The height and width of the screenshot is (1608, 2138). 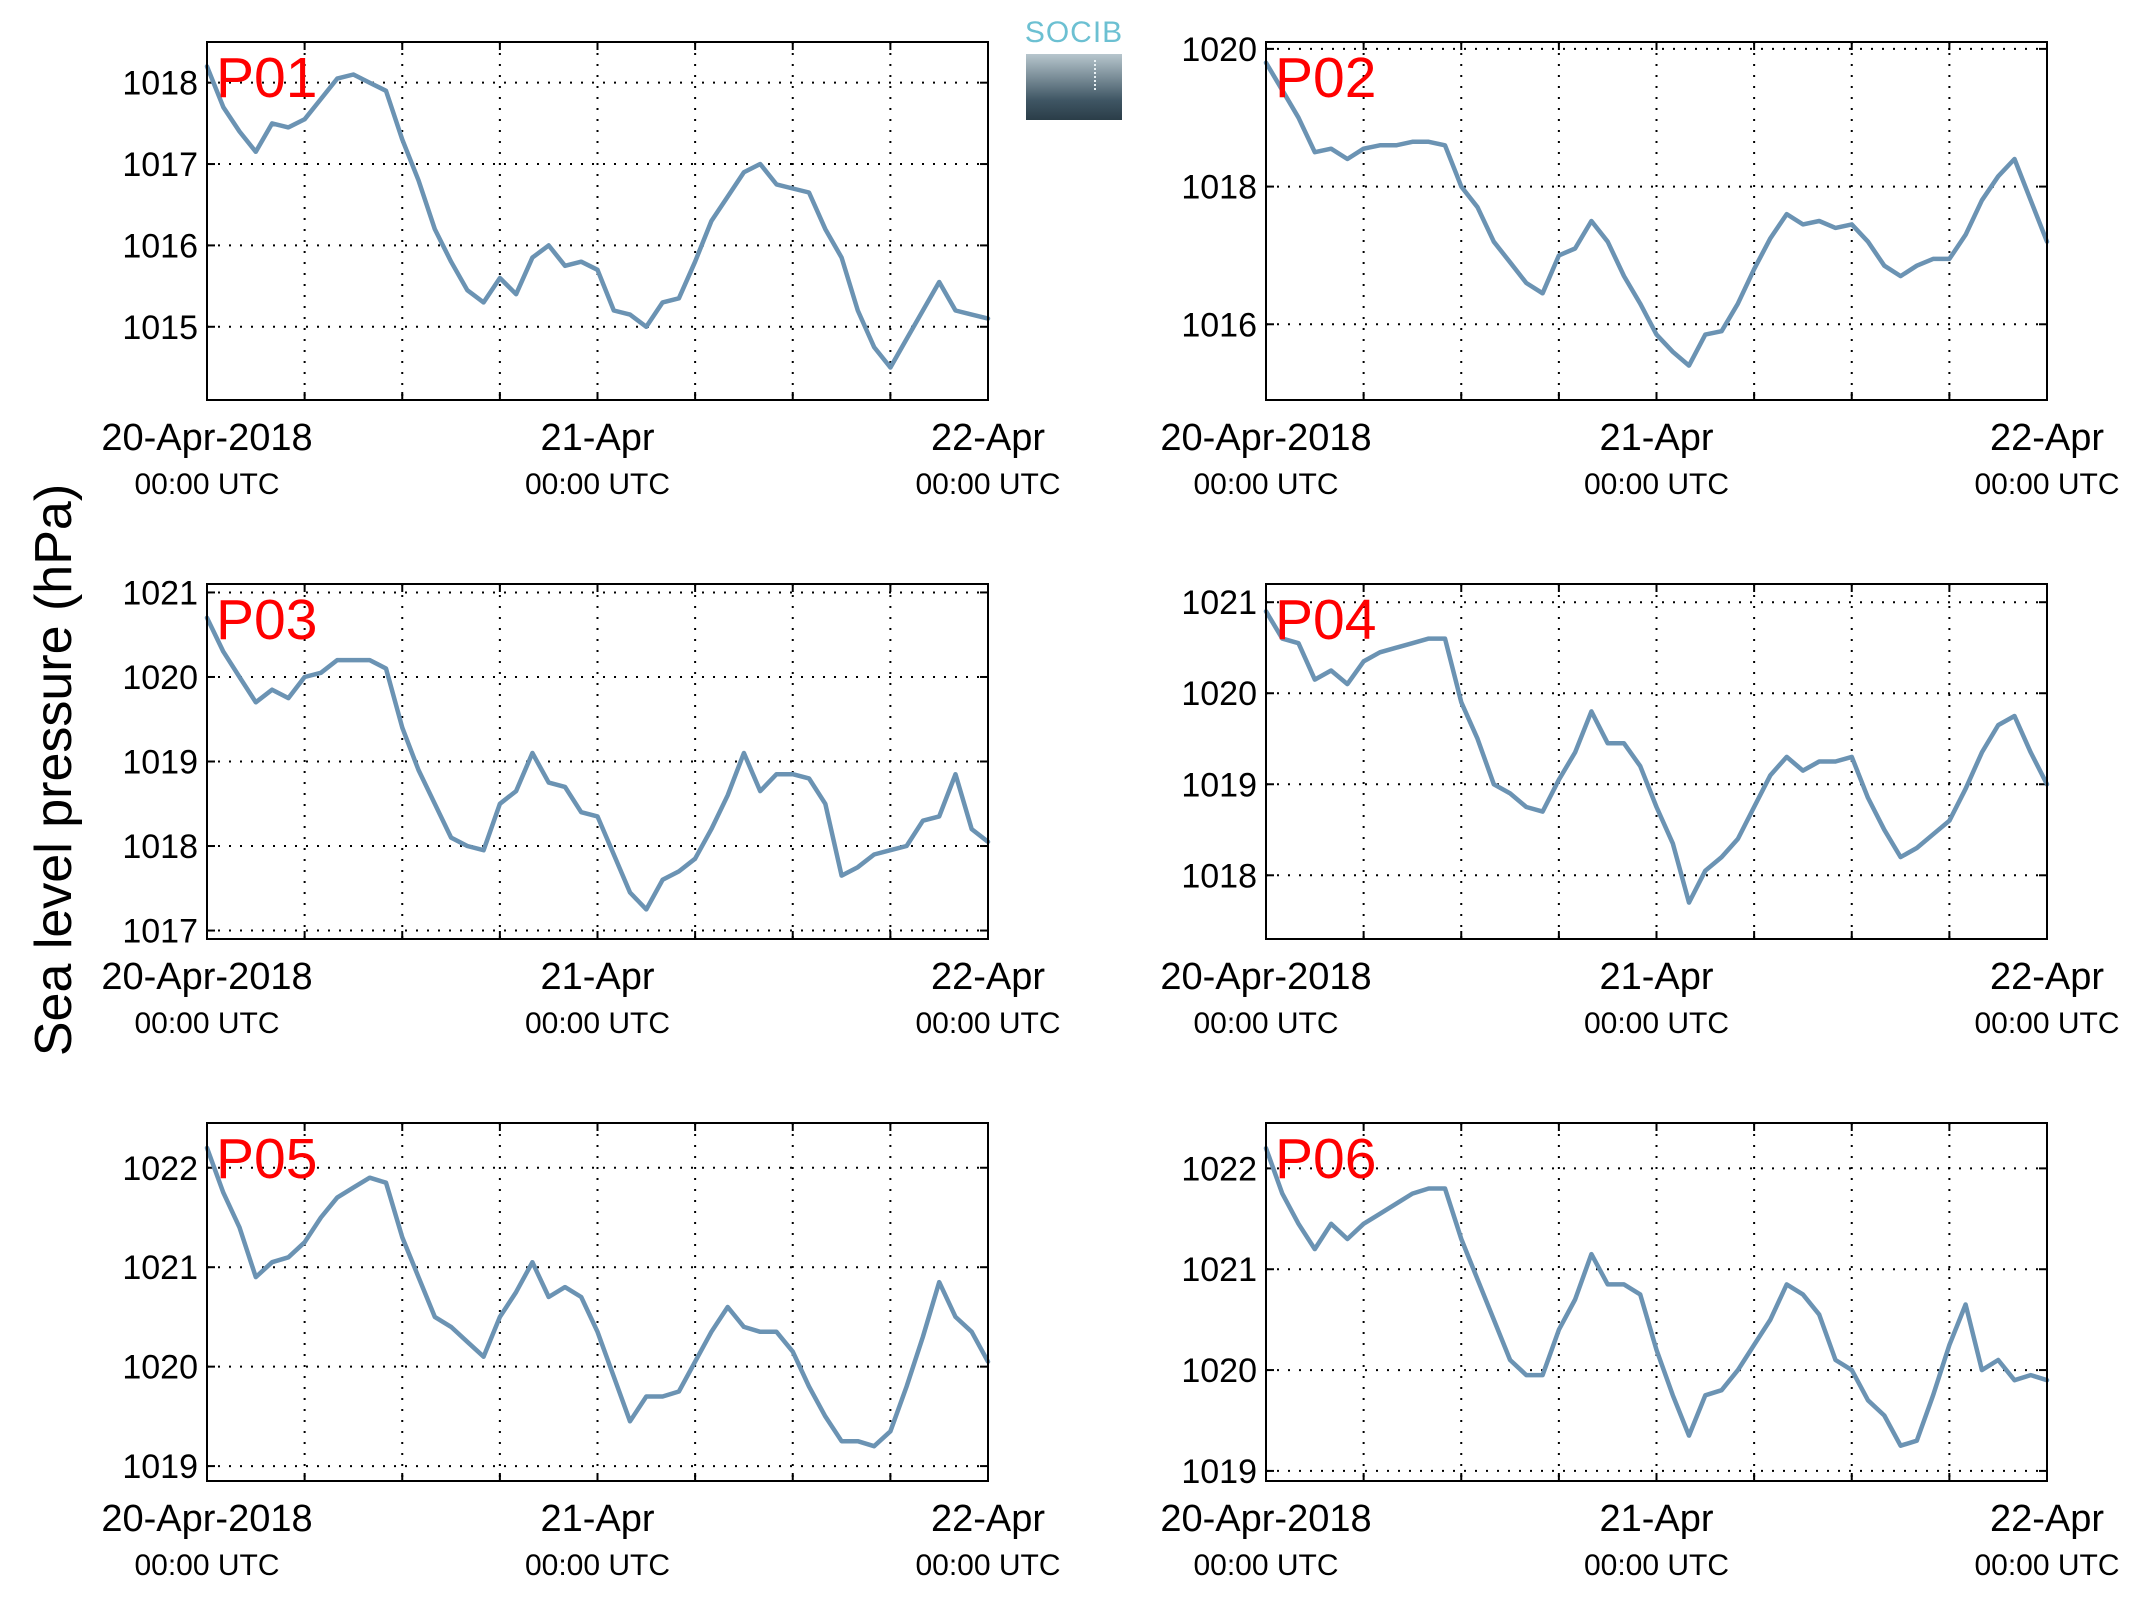 I want to click on panel-label: P01, so click(x=266, y=78).